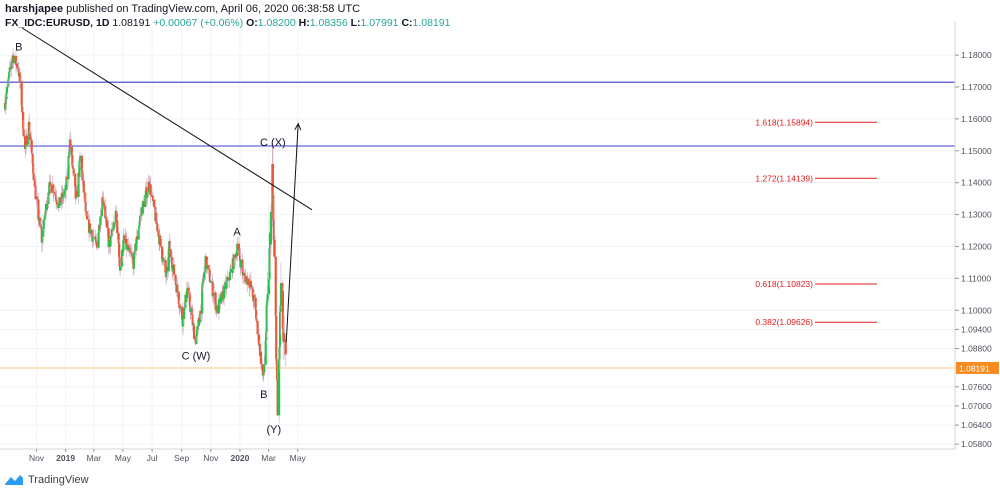 This screenshot has height=492, width=1000. I want to click on projection-arrow, so click(292, 233).